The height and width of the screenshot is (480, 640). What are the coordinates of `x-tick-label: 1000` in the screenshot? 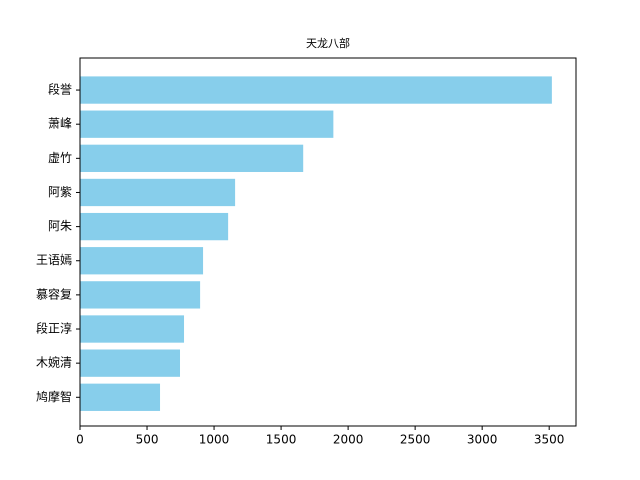 It's located at (214, 440).